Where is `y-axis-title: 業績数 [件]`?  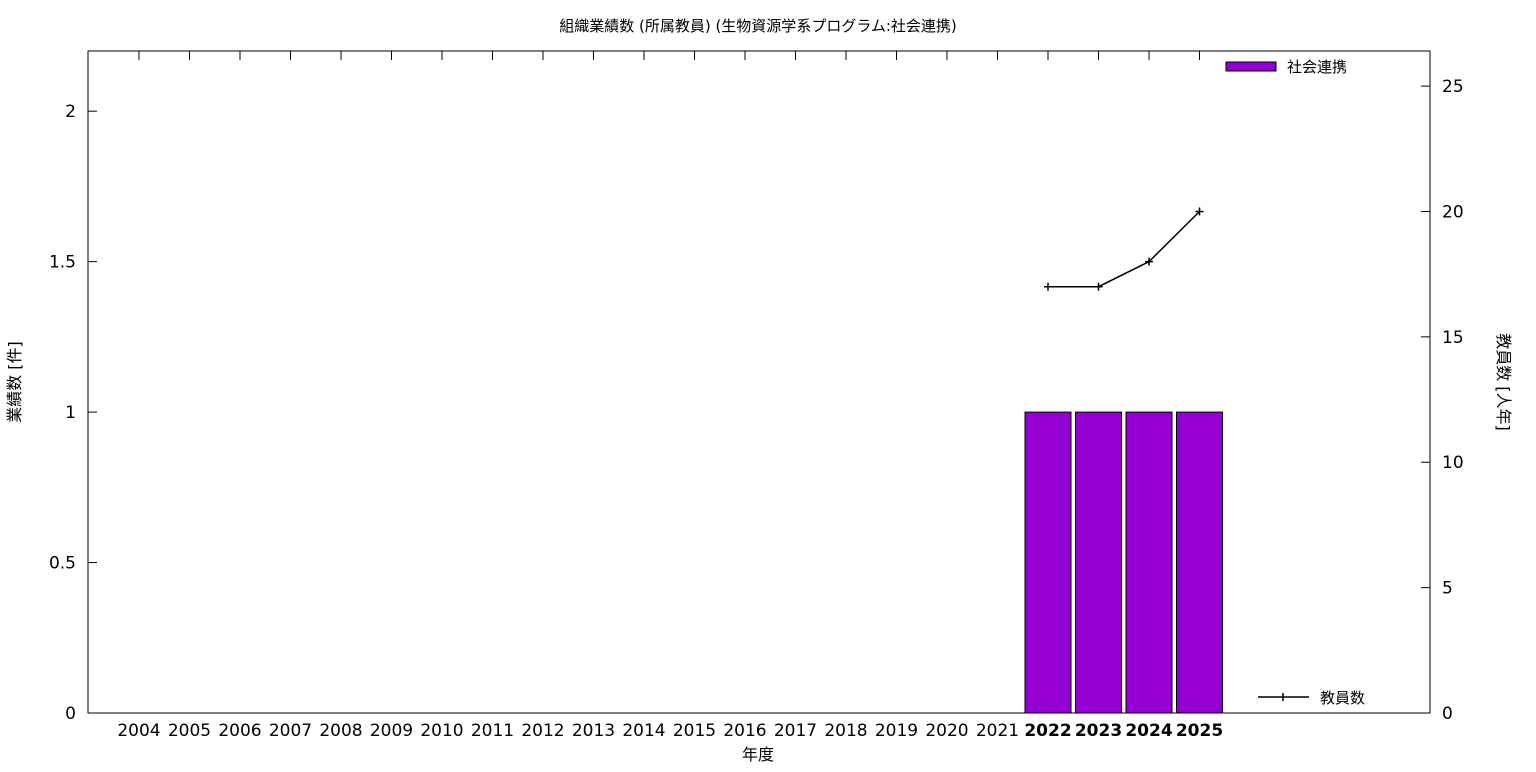 y-axis-title: 業績数 [件] is located at coordinates (14, 382).